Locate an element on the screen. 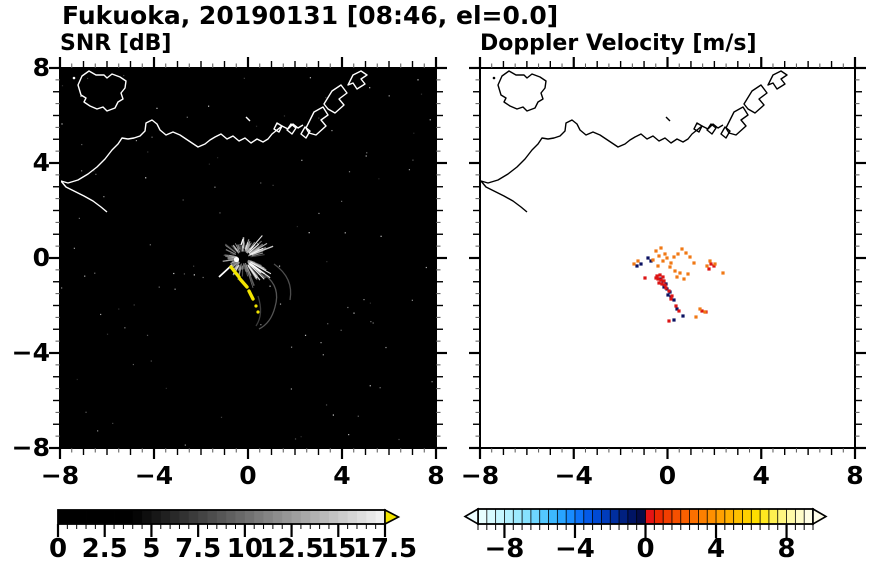  doppler-panel-title: Doppler Velocity [m/s] is located at coordinates (618, 43).